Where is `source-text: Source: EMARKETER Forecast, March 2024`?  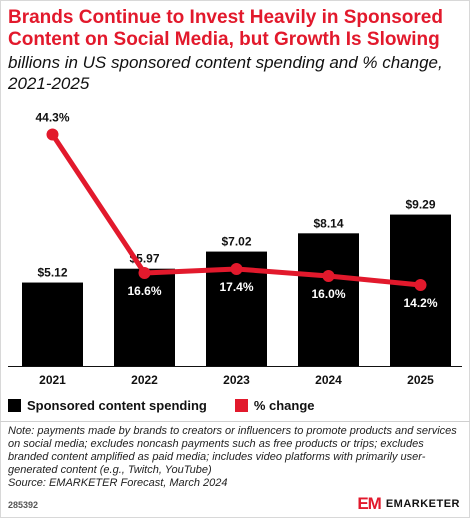 source-text: Source: EMARKETER Forecast, March 2024 is located at coordinates (118, 483).